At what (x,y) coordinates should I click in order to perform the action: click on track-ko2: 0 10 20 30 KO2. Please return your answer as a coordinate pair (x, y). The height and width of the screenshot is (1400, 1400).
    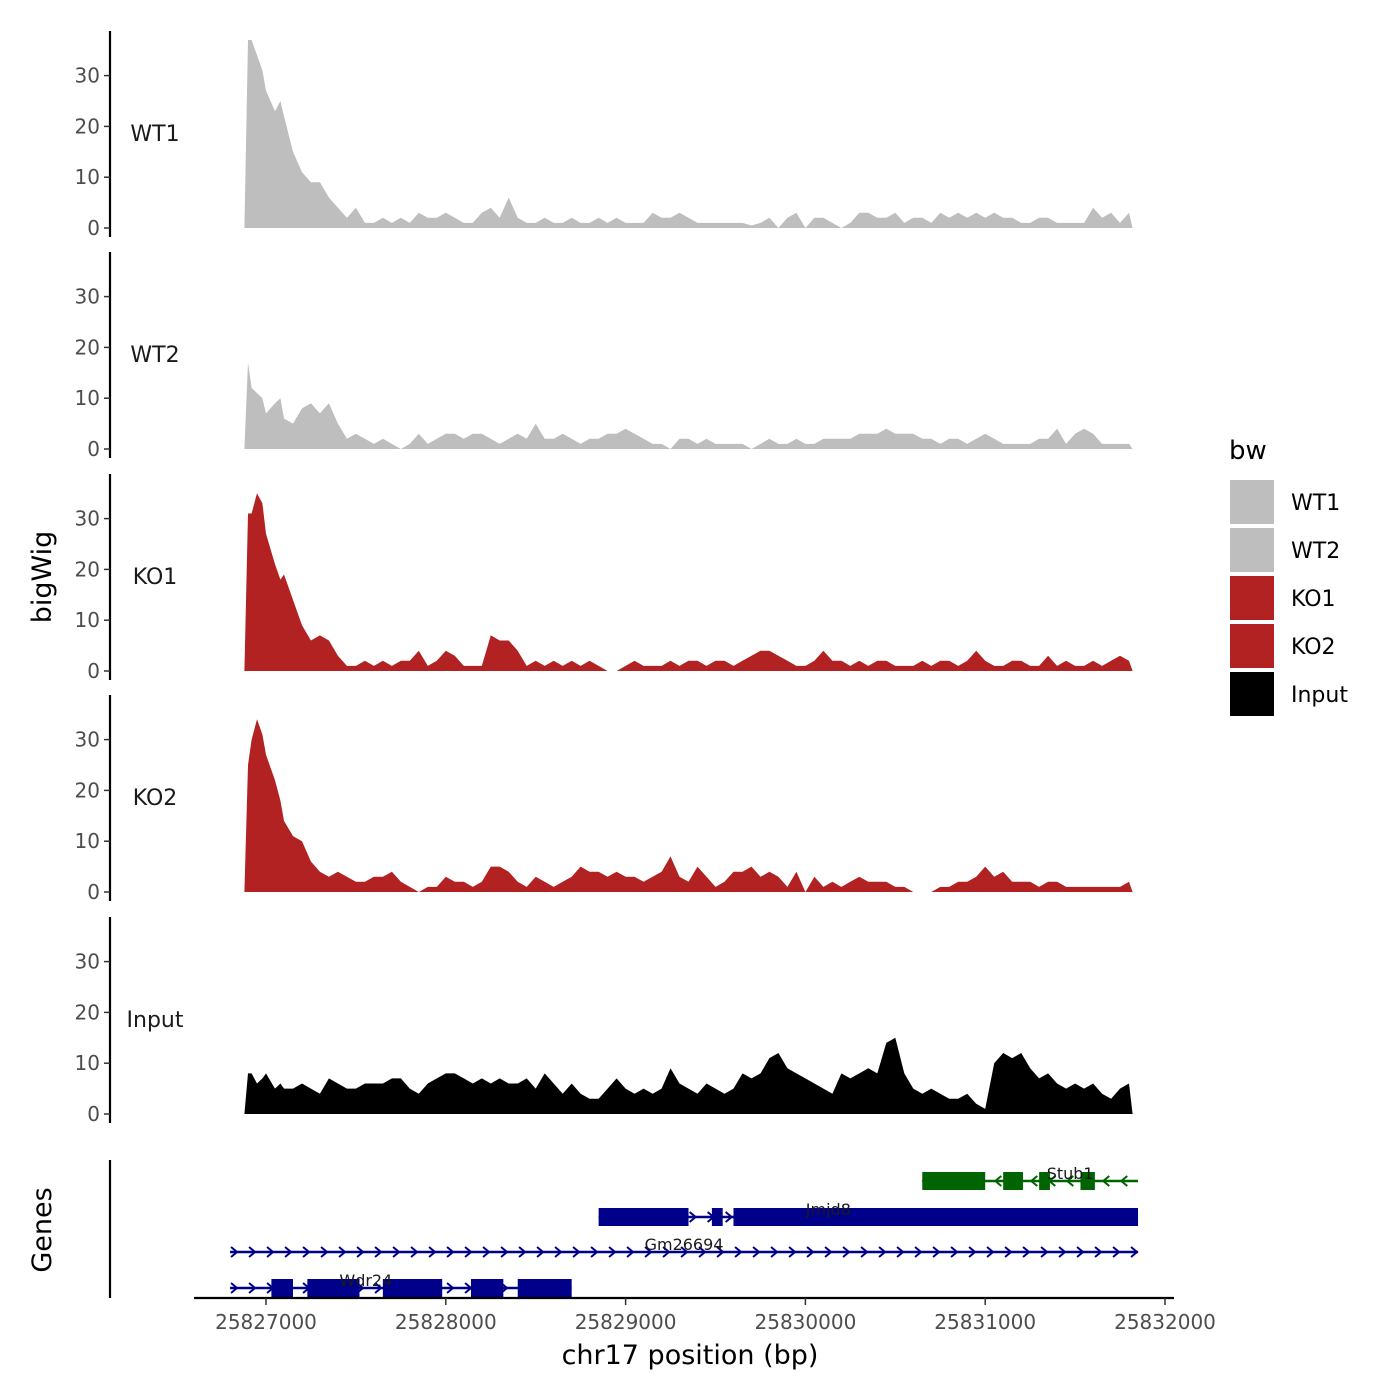
    Looking at the image, I should click on (604, 799).